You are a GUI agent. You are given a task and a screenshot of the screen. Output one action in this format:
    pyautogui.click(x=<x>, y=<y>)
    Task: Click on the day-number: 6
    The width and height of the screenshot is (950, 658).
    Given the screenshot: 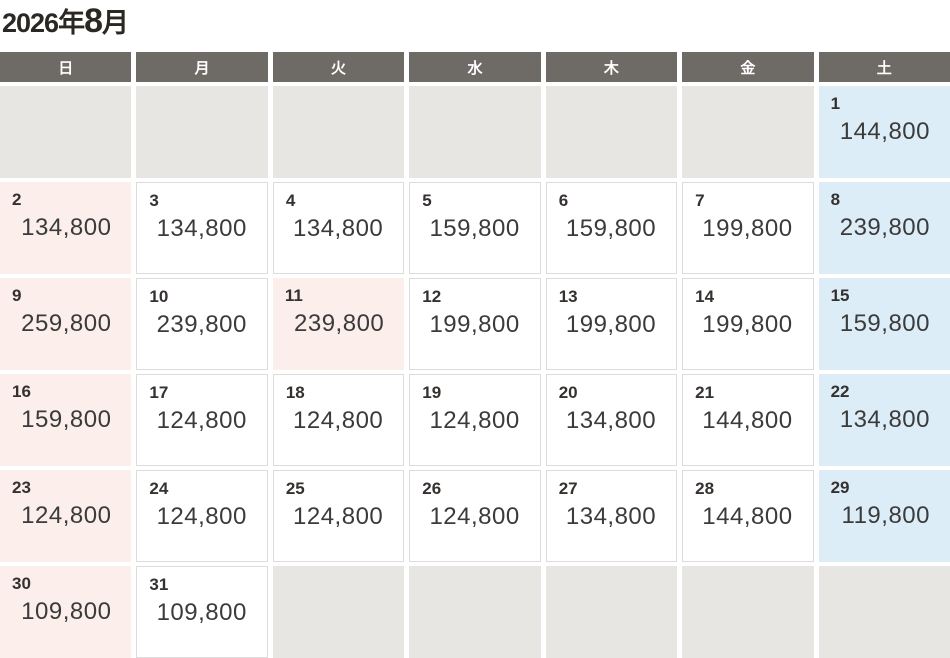 What is the action you would take?
    pyautogui.click(x=563, y=200)
    